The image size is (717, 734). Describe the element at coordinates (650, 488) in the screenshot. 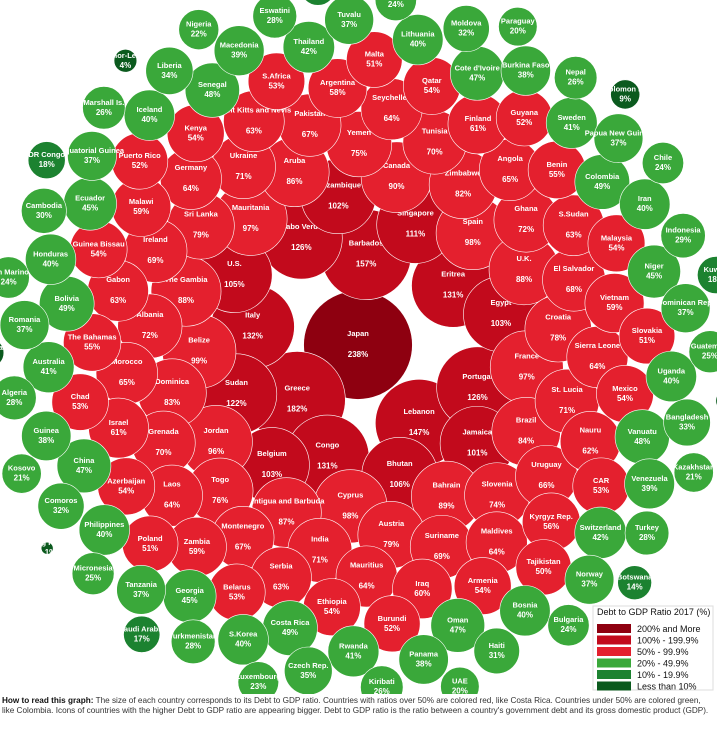

I see `country-value: 39%` at that location.